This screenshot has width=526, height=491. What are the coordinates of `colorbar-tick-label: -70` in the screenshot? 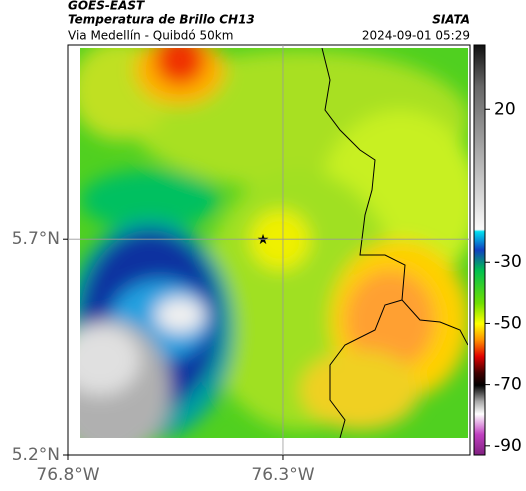 It's located at (508, 385).